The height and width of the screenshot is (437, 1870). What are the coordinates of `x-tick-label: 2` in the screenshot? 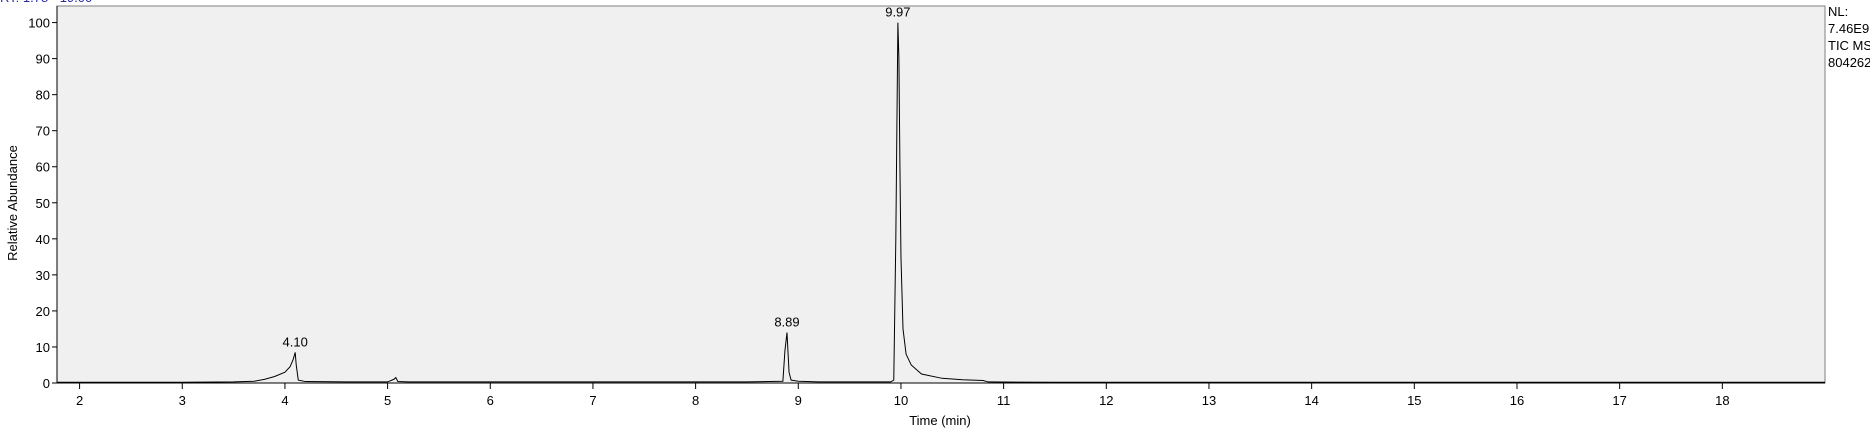 It's located at (79, 400).